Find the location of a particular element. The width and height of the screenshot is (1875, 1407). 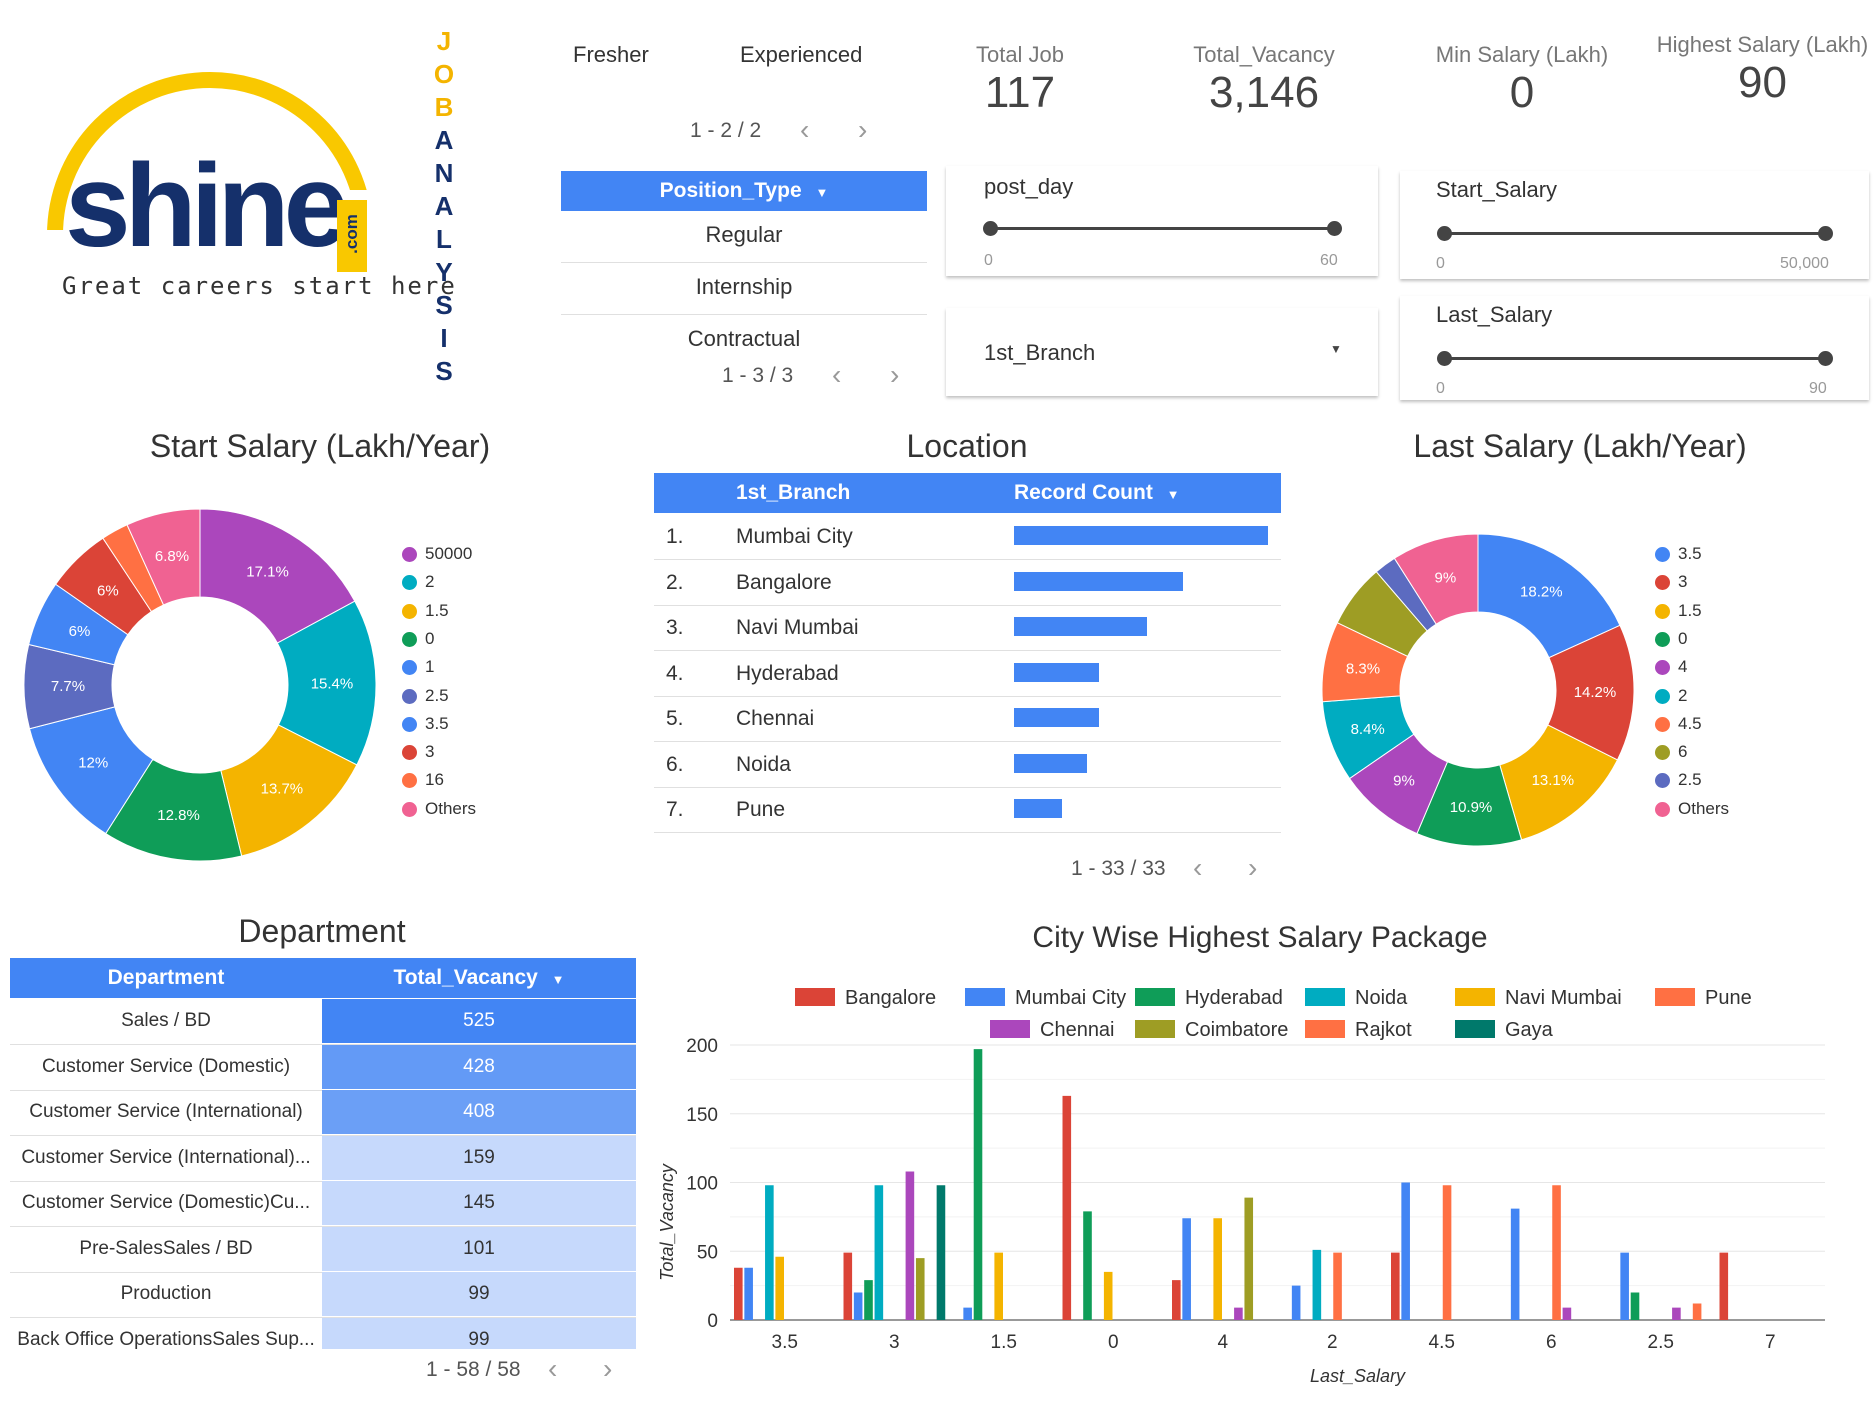

experience-tab-experienced: Experienced is located at coordinates (801, 54).